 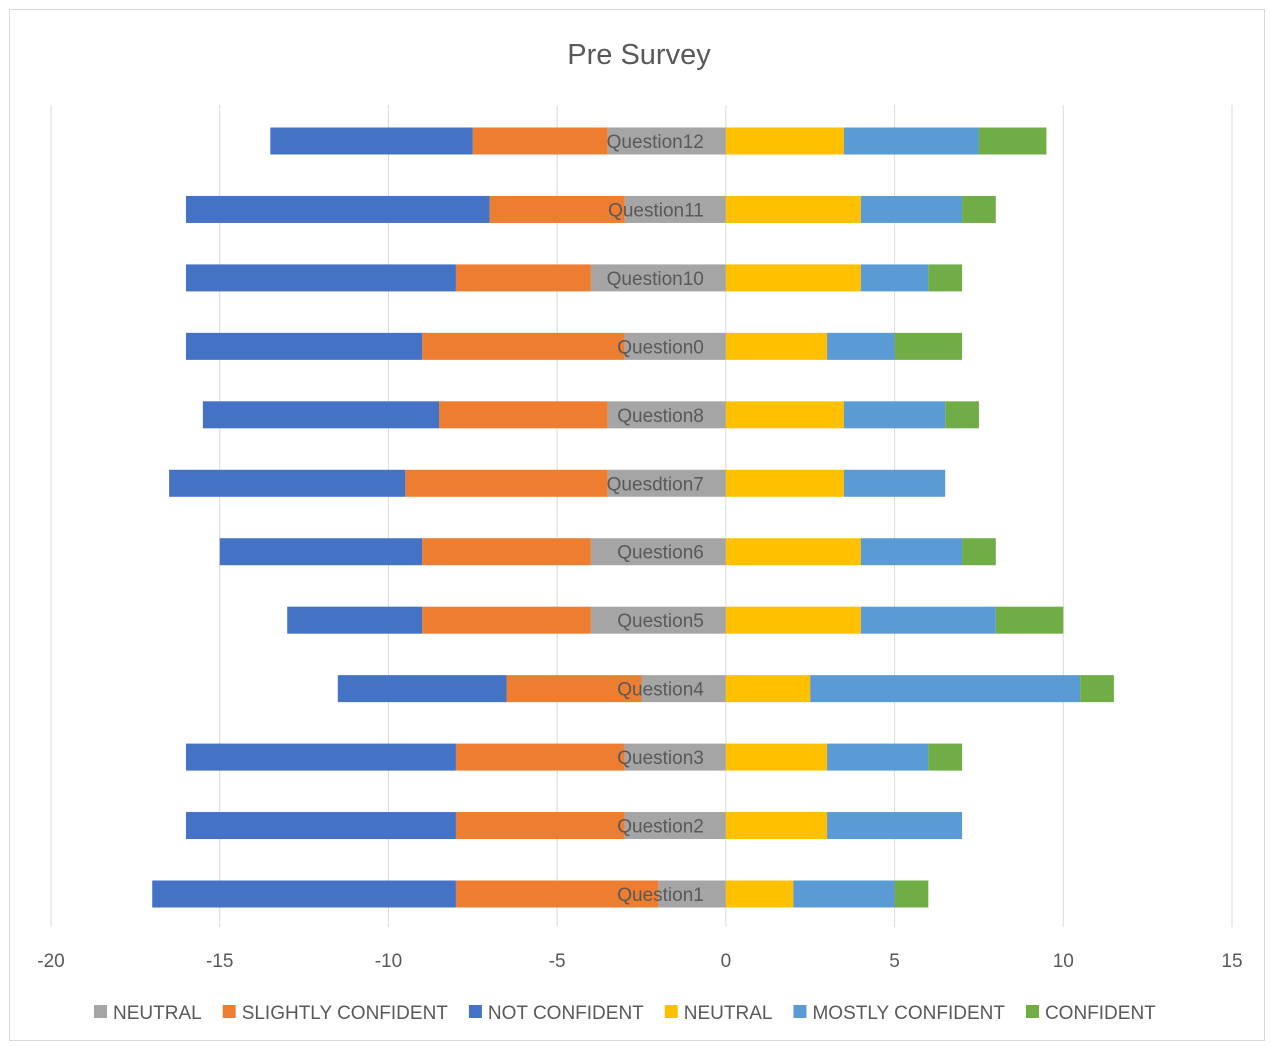 I want to click on category-label: Question11, so click(x=656, y=210).